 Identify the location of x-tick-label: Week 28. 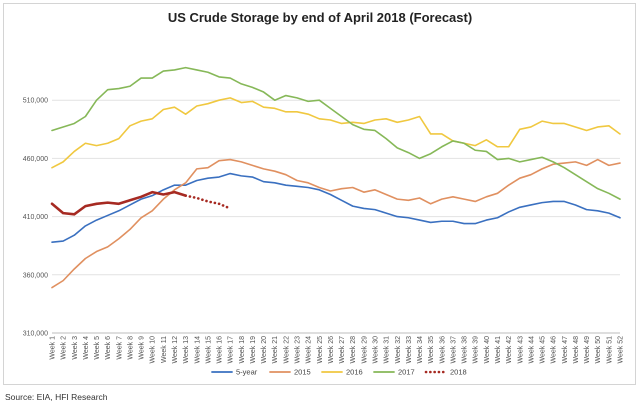
(353, 350).